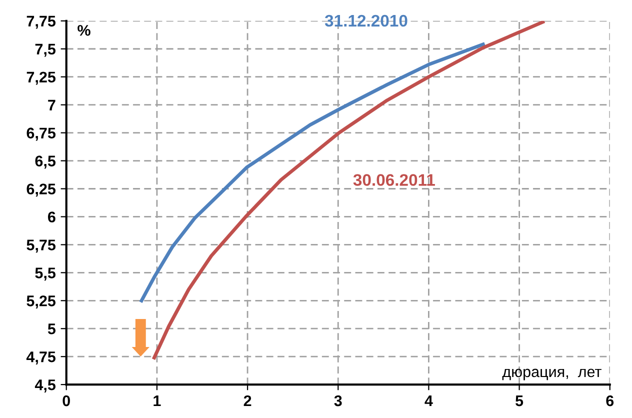 The image size is (632, 418). I want to click on text: 30.06.2011, so click(394, 180).